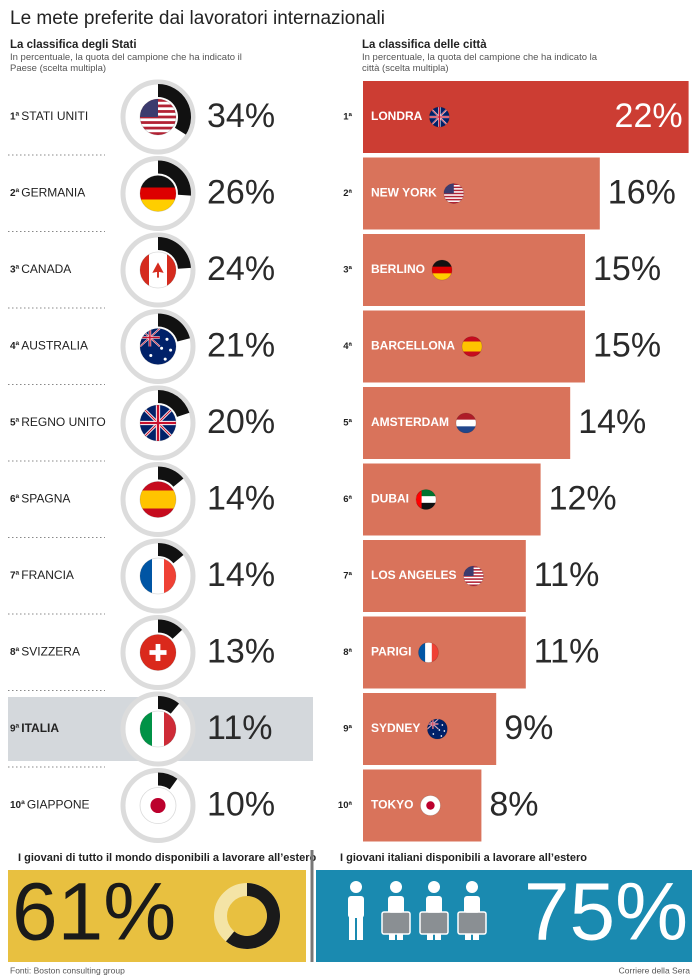 The width and height of the screenshot is (700, 979). I want to click on category-label: SYDNEY, so click(395, 728).